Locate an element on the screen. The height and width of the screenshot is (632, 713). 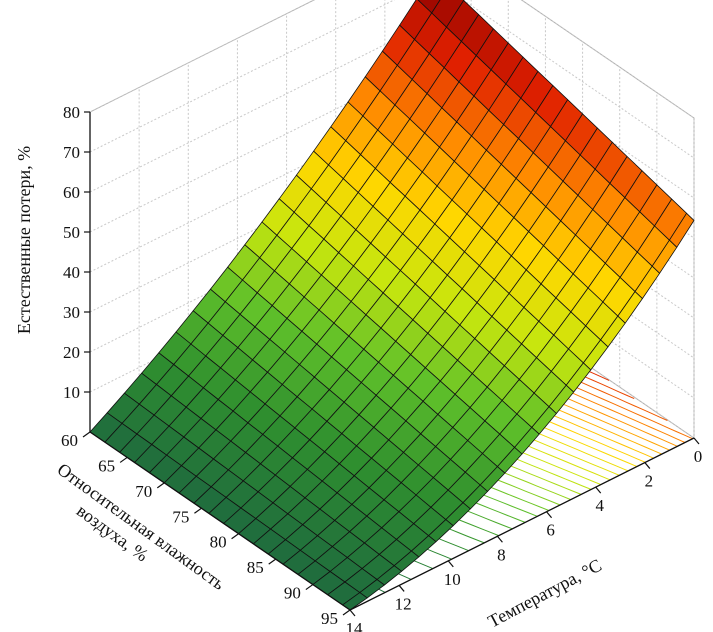
humidity-tick-label: 70 is located at coordinates (143, 491).